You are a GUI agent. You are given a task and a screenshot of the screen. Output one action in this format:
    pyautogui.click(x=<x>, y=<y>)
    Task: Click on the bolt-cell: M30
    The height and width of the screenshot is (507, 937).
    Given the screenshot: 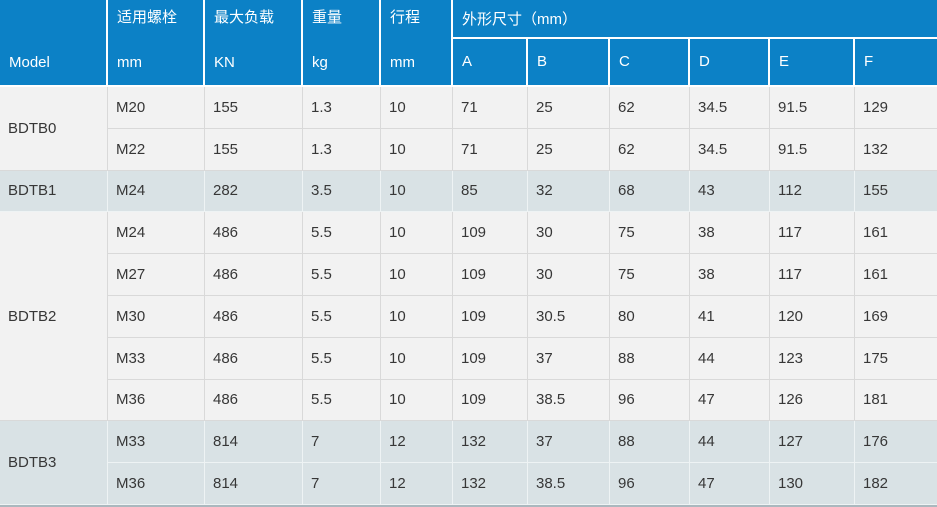 What is the action you would take?
    pyautogui.click(x=156, y=316)
    